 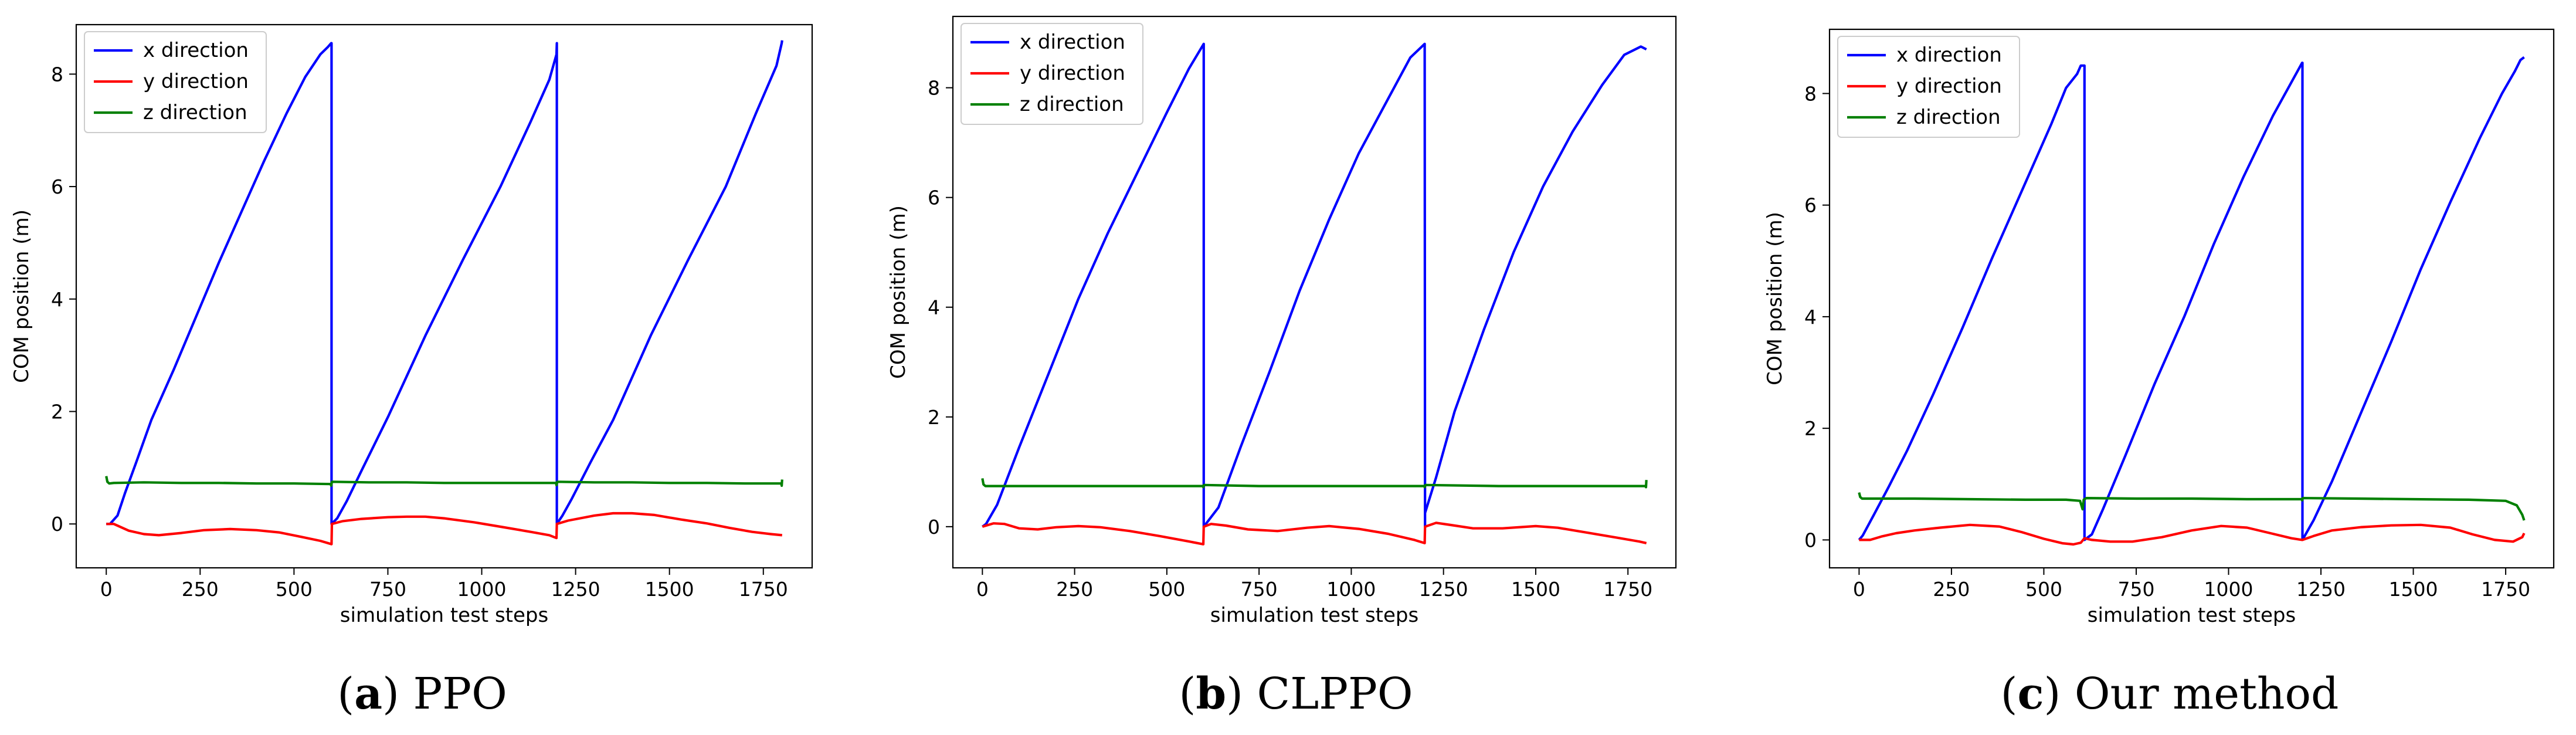 What do you see at coordinates (422, 694) in the screenshot?
I see `caption-a: (a) PPO` at bounding box center [422, 694].